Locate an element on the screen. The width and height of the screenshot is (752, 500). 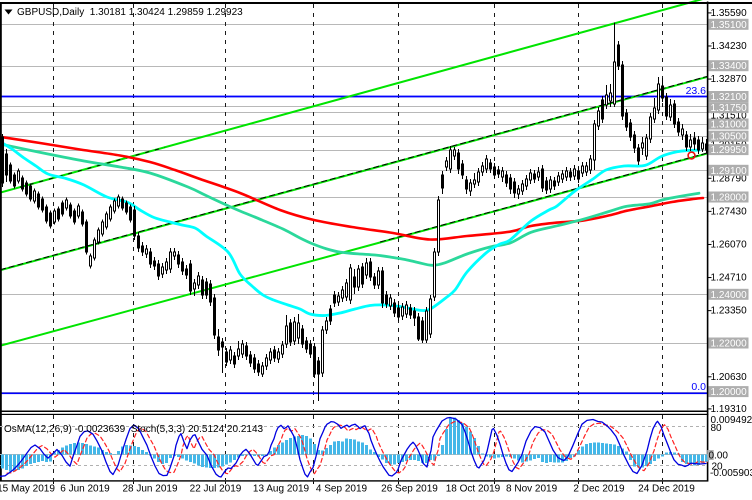
svg-text: 1.30500 is located at coordinates (729, 137).